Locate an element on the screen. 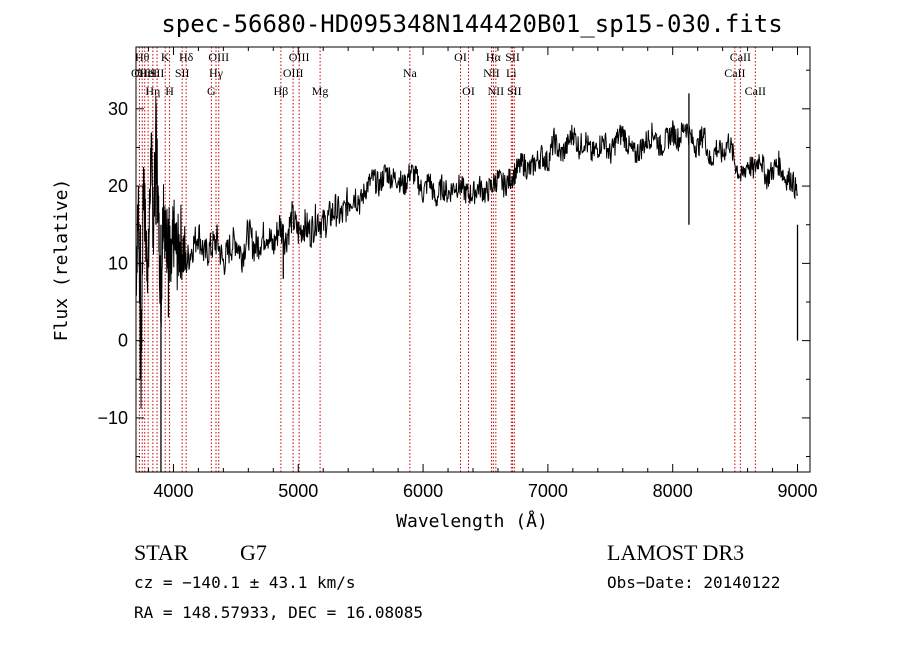 Image resolution: width=900 pixels, height=649 pixels. spectral-line-label: Hθ is located at coordinates (142, 57).